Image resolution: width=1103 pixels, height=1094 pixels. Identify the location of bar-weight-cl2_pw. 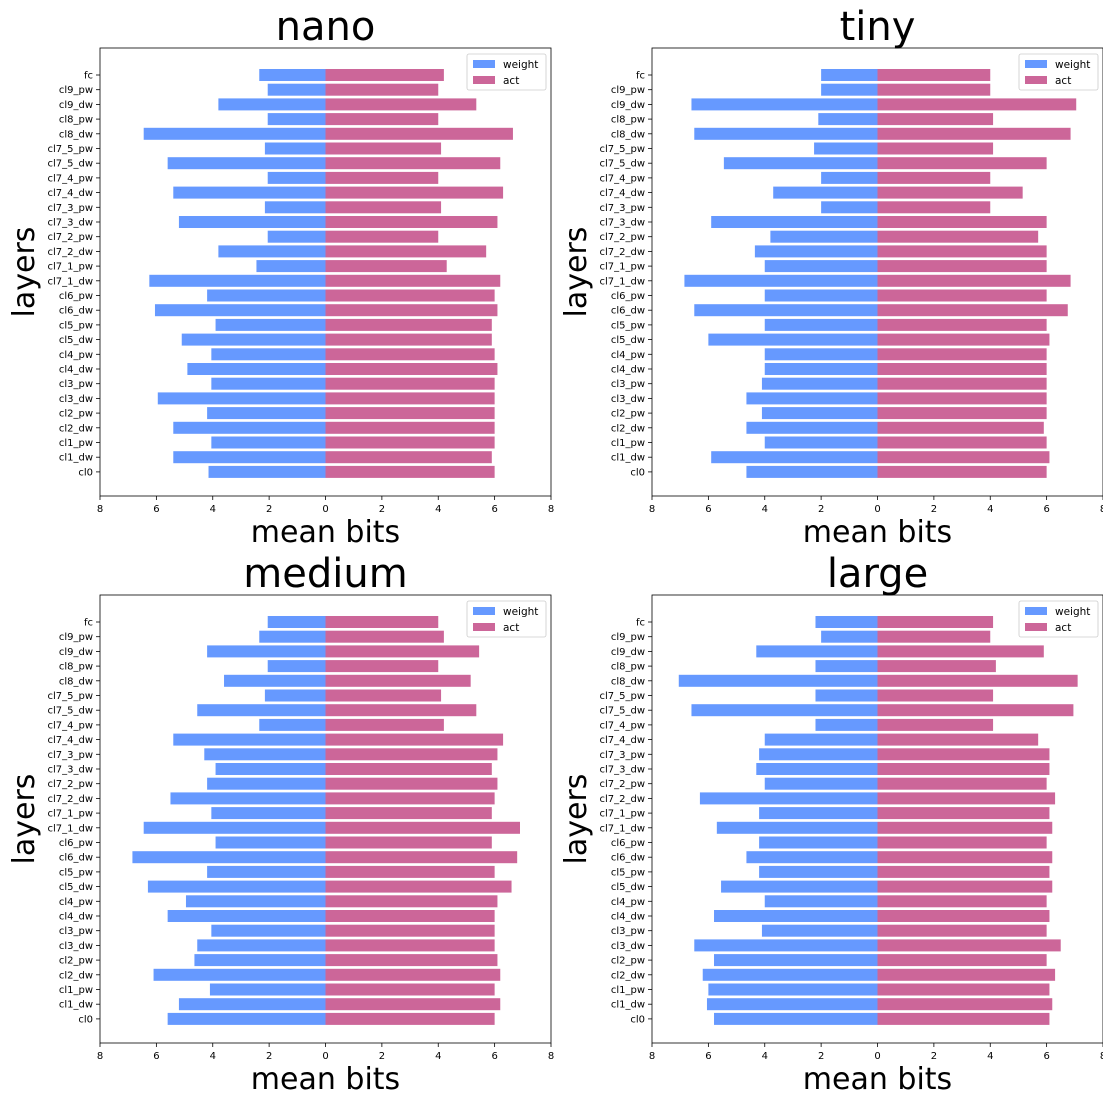
(260, 960).